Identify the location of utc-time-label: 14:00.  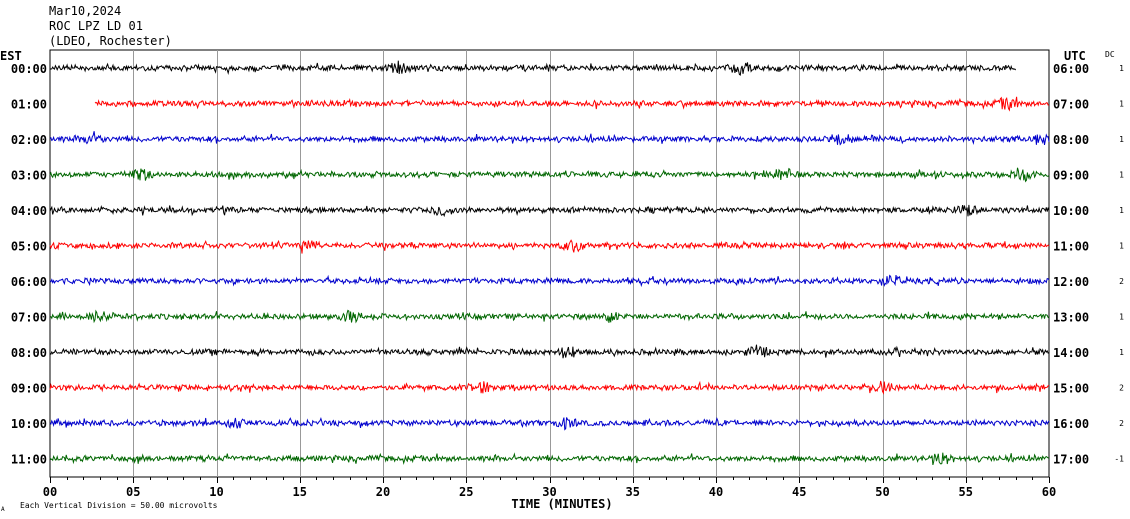
(1071, 353).